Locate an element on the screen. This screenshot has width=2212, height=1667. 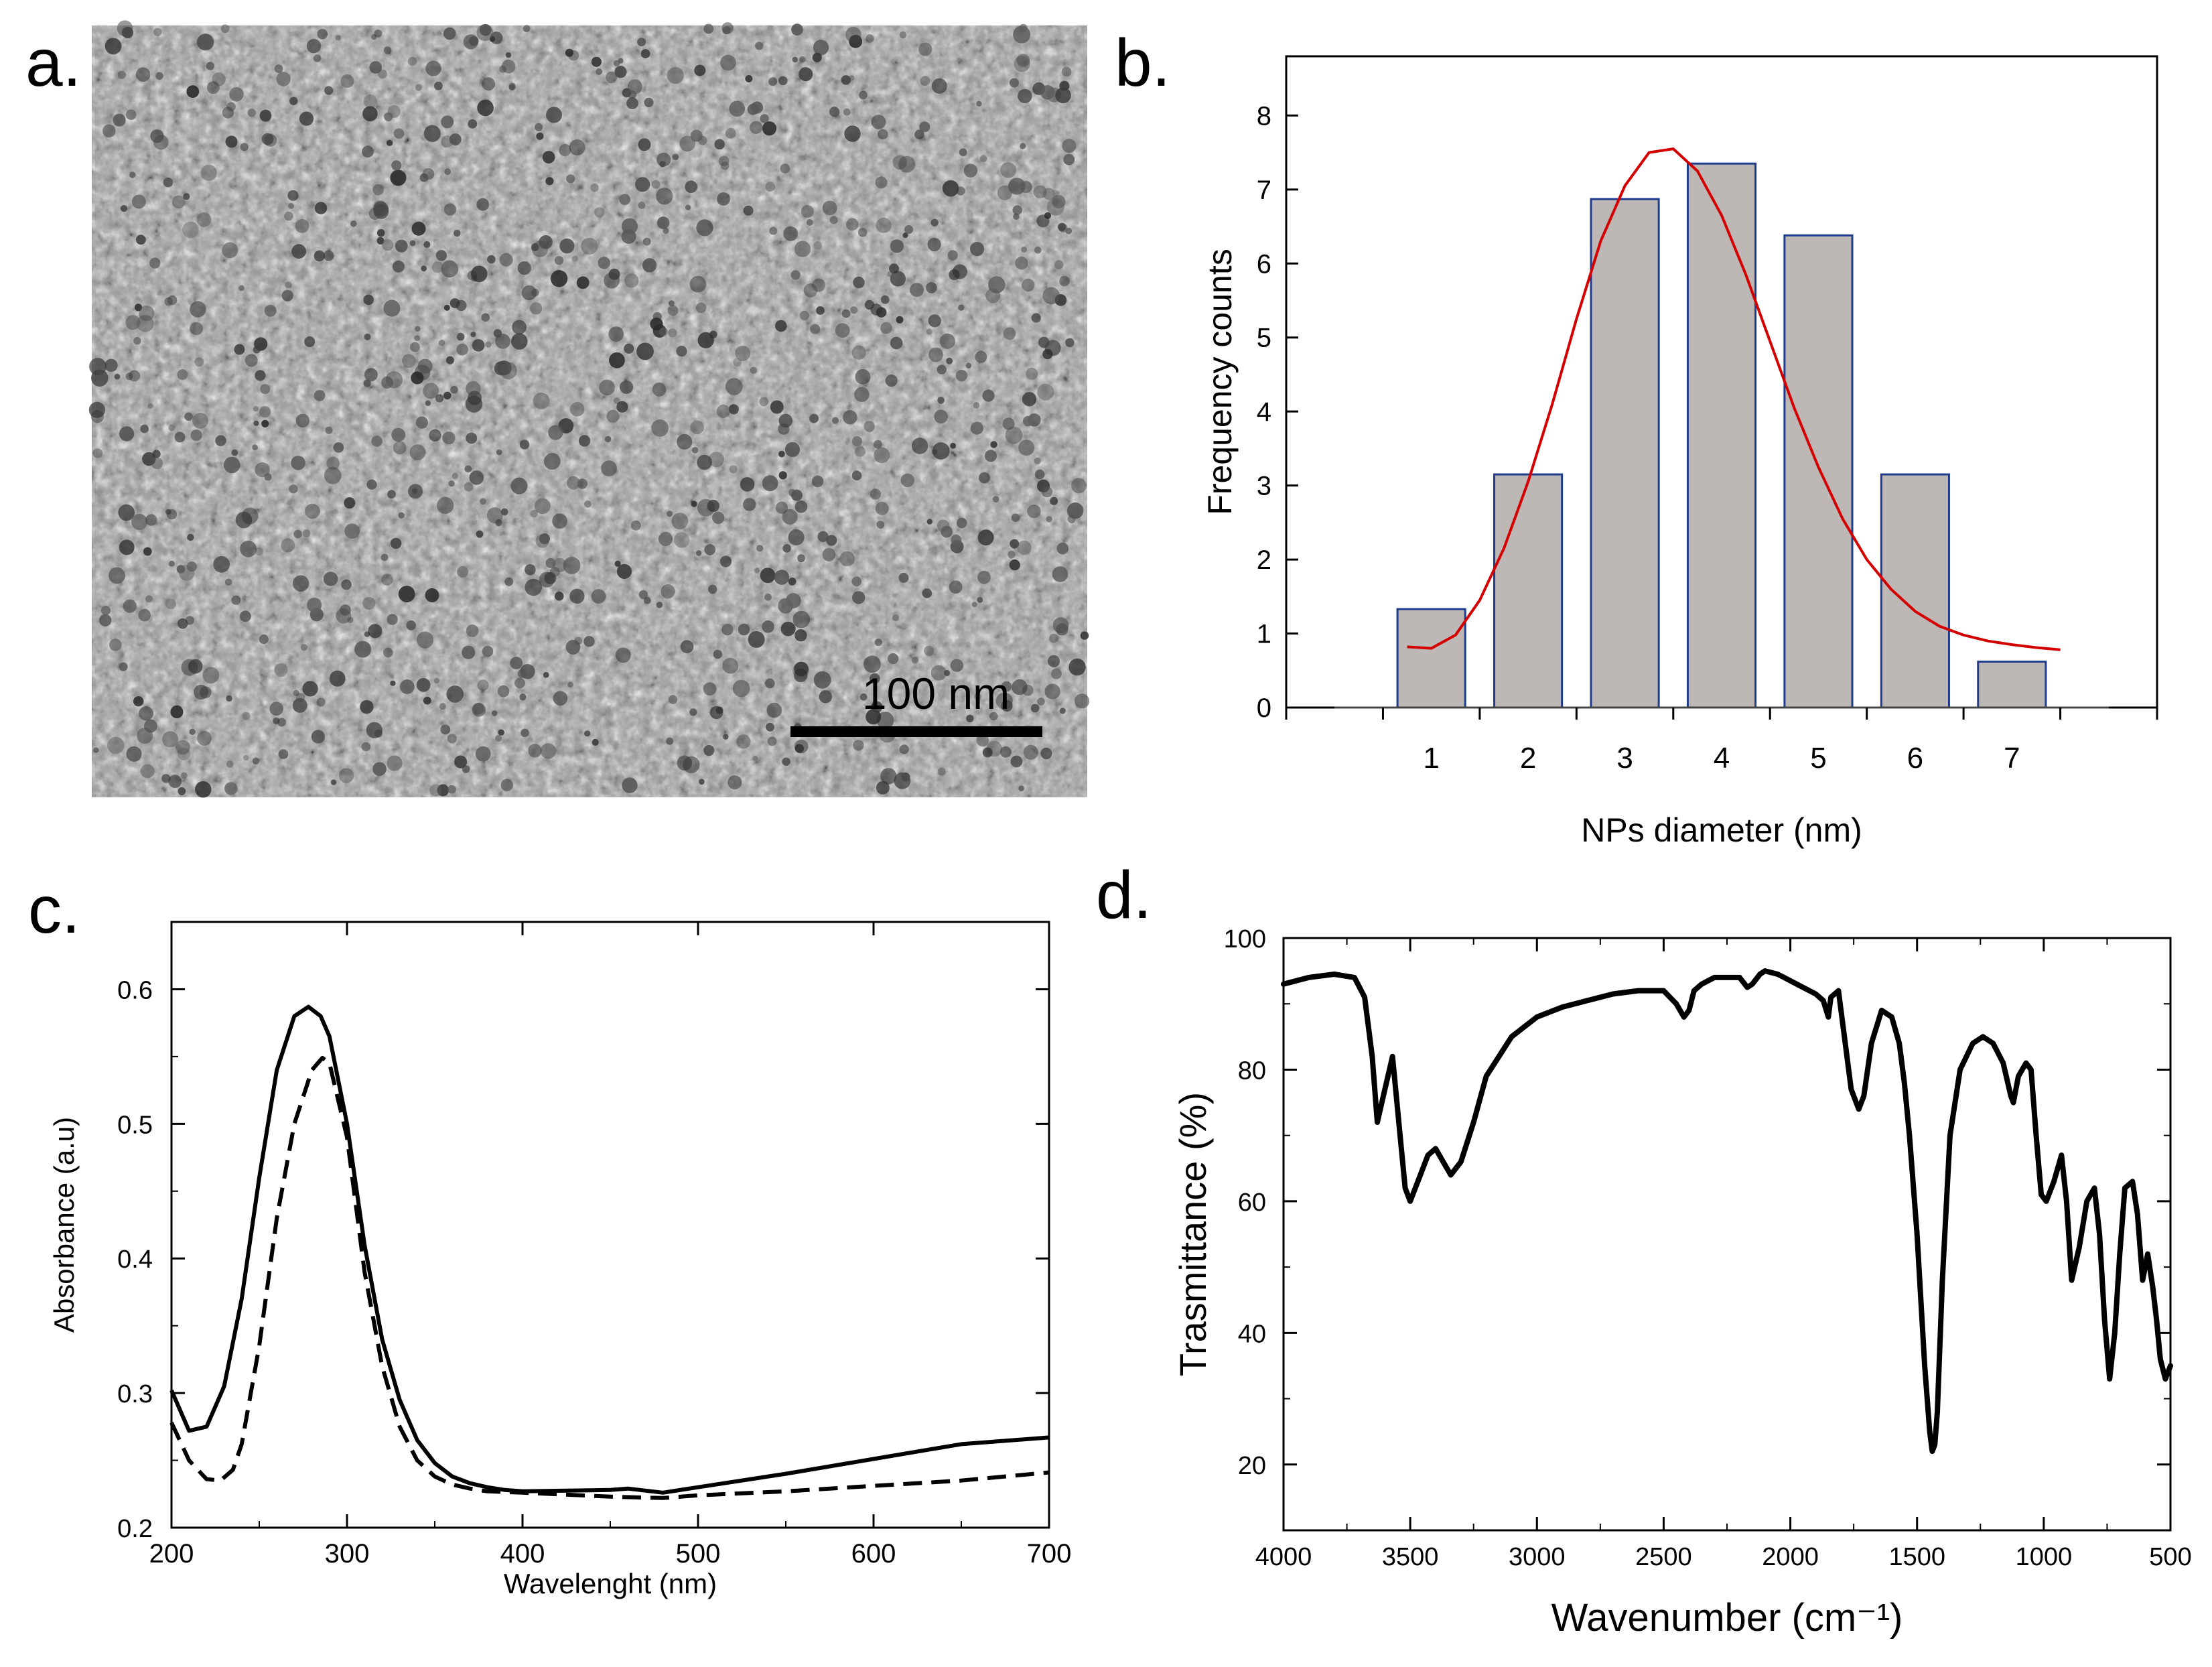
x-tick-label: 3000 is located at coordinates (1538, 1557).